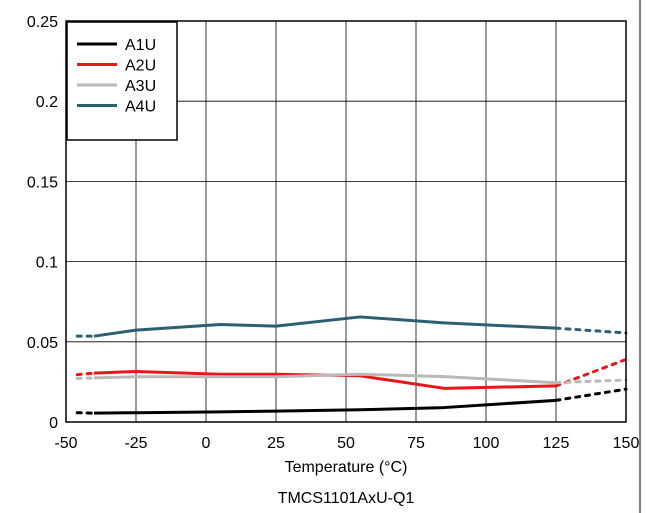 Image resolution: width=646 pixels, height=513 pixels. I want to click on chart-caption: TMCS1101AxU-Q1, so click(346, 498).